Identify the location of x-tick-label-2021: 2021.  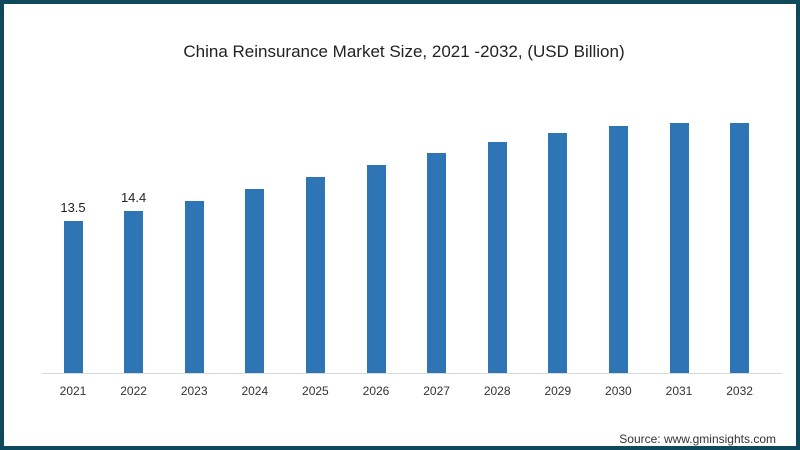
(73, 391).